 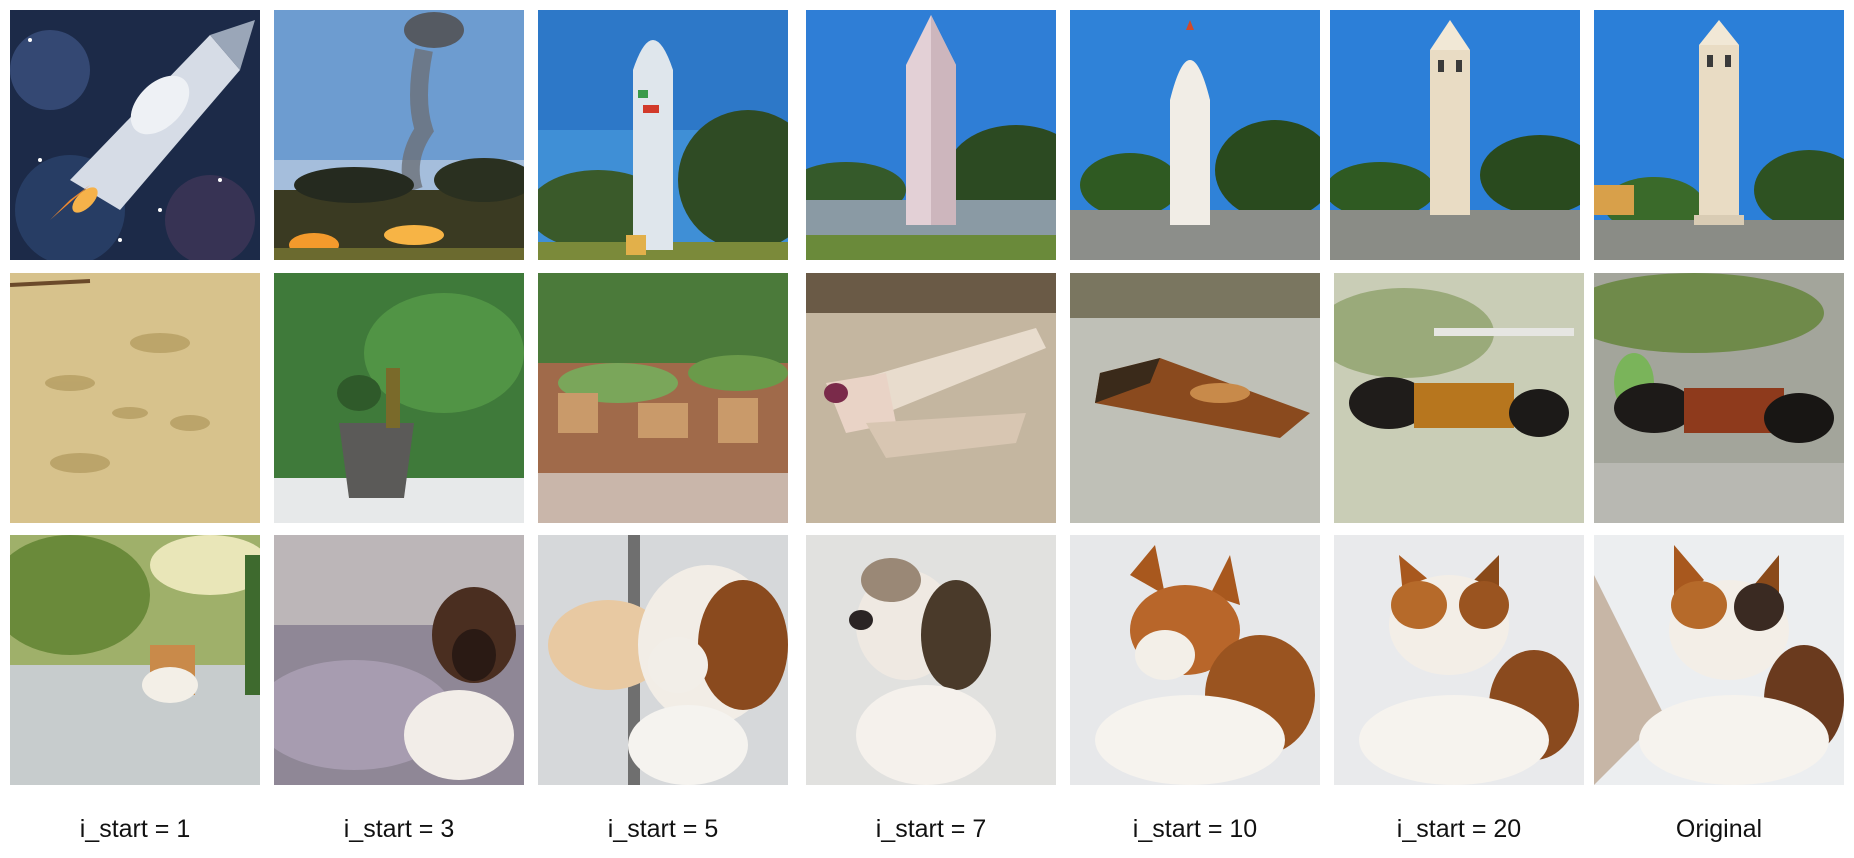 What do you see at coordinates (931, 135) in the screenshot?
I see `tile-r1-c4-pink-obelisk` at bounding box center [931, 135].